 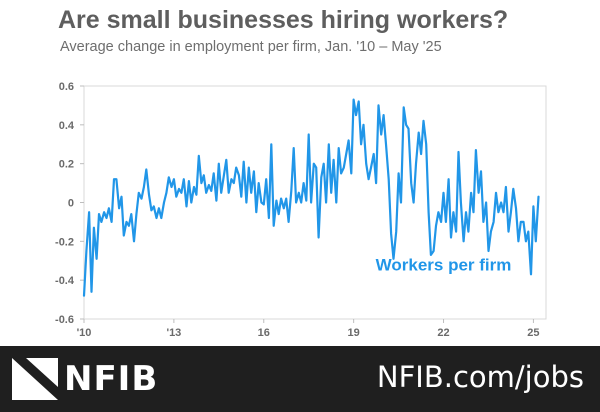 What do you see at coordinates (64, 320) in the screenshot?
I see `y-tick-label: -0.6` at bounding box center [64, 320].